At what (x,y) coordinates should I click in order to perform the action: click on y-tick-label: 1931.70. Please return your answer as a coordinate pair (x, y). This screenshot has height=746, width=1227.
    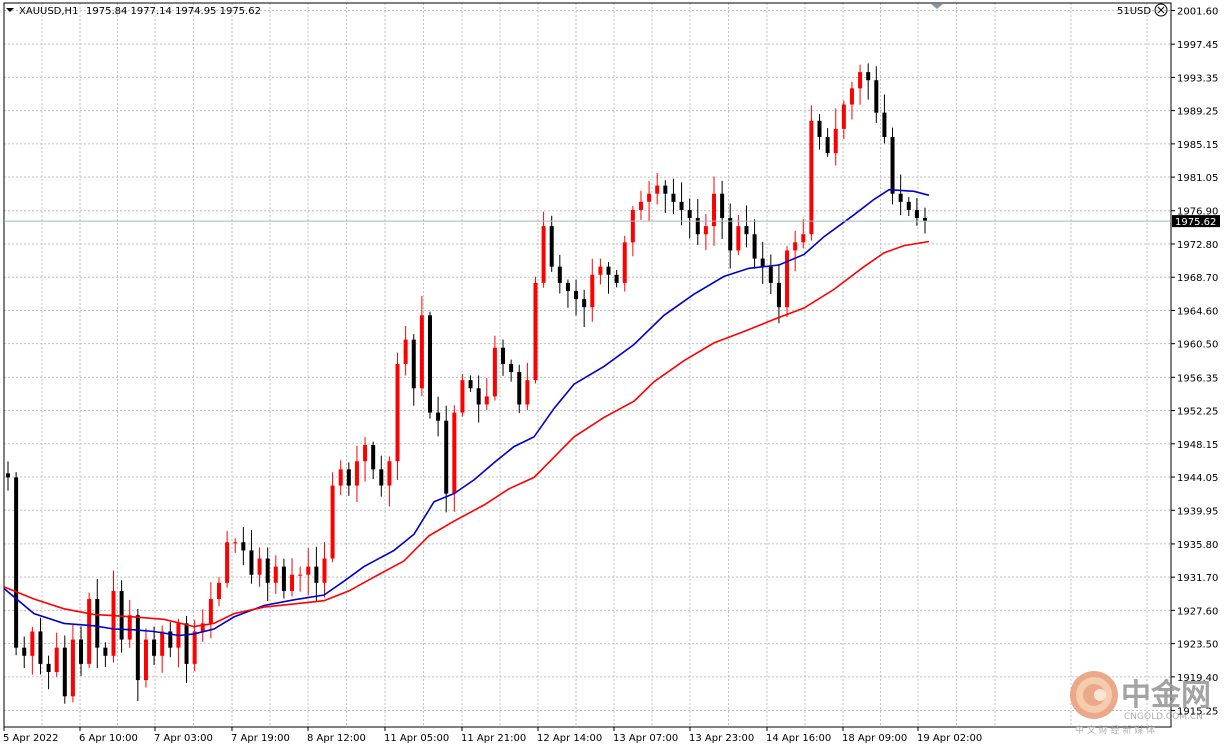
    Looking at the image, I should click on (1197, 578).